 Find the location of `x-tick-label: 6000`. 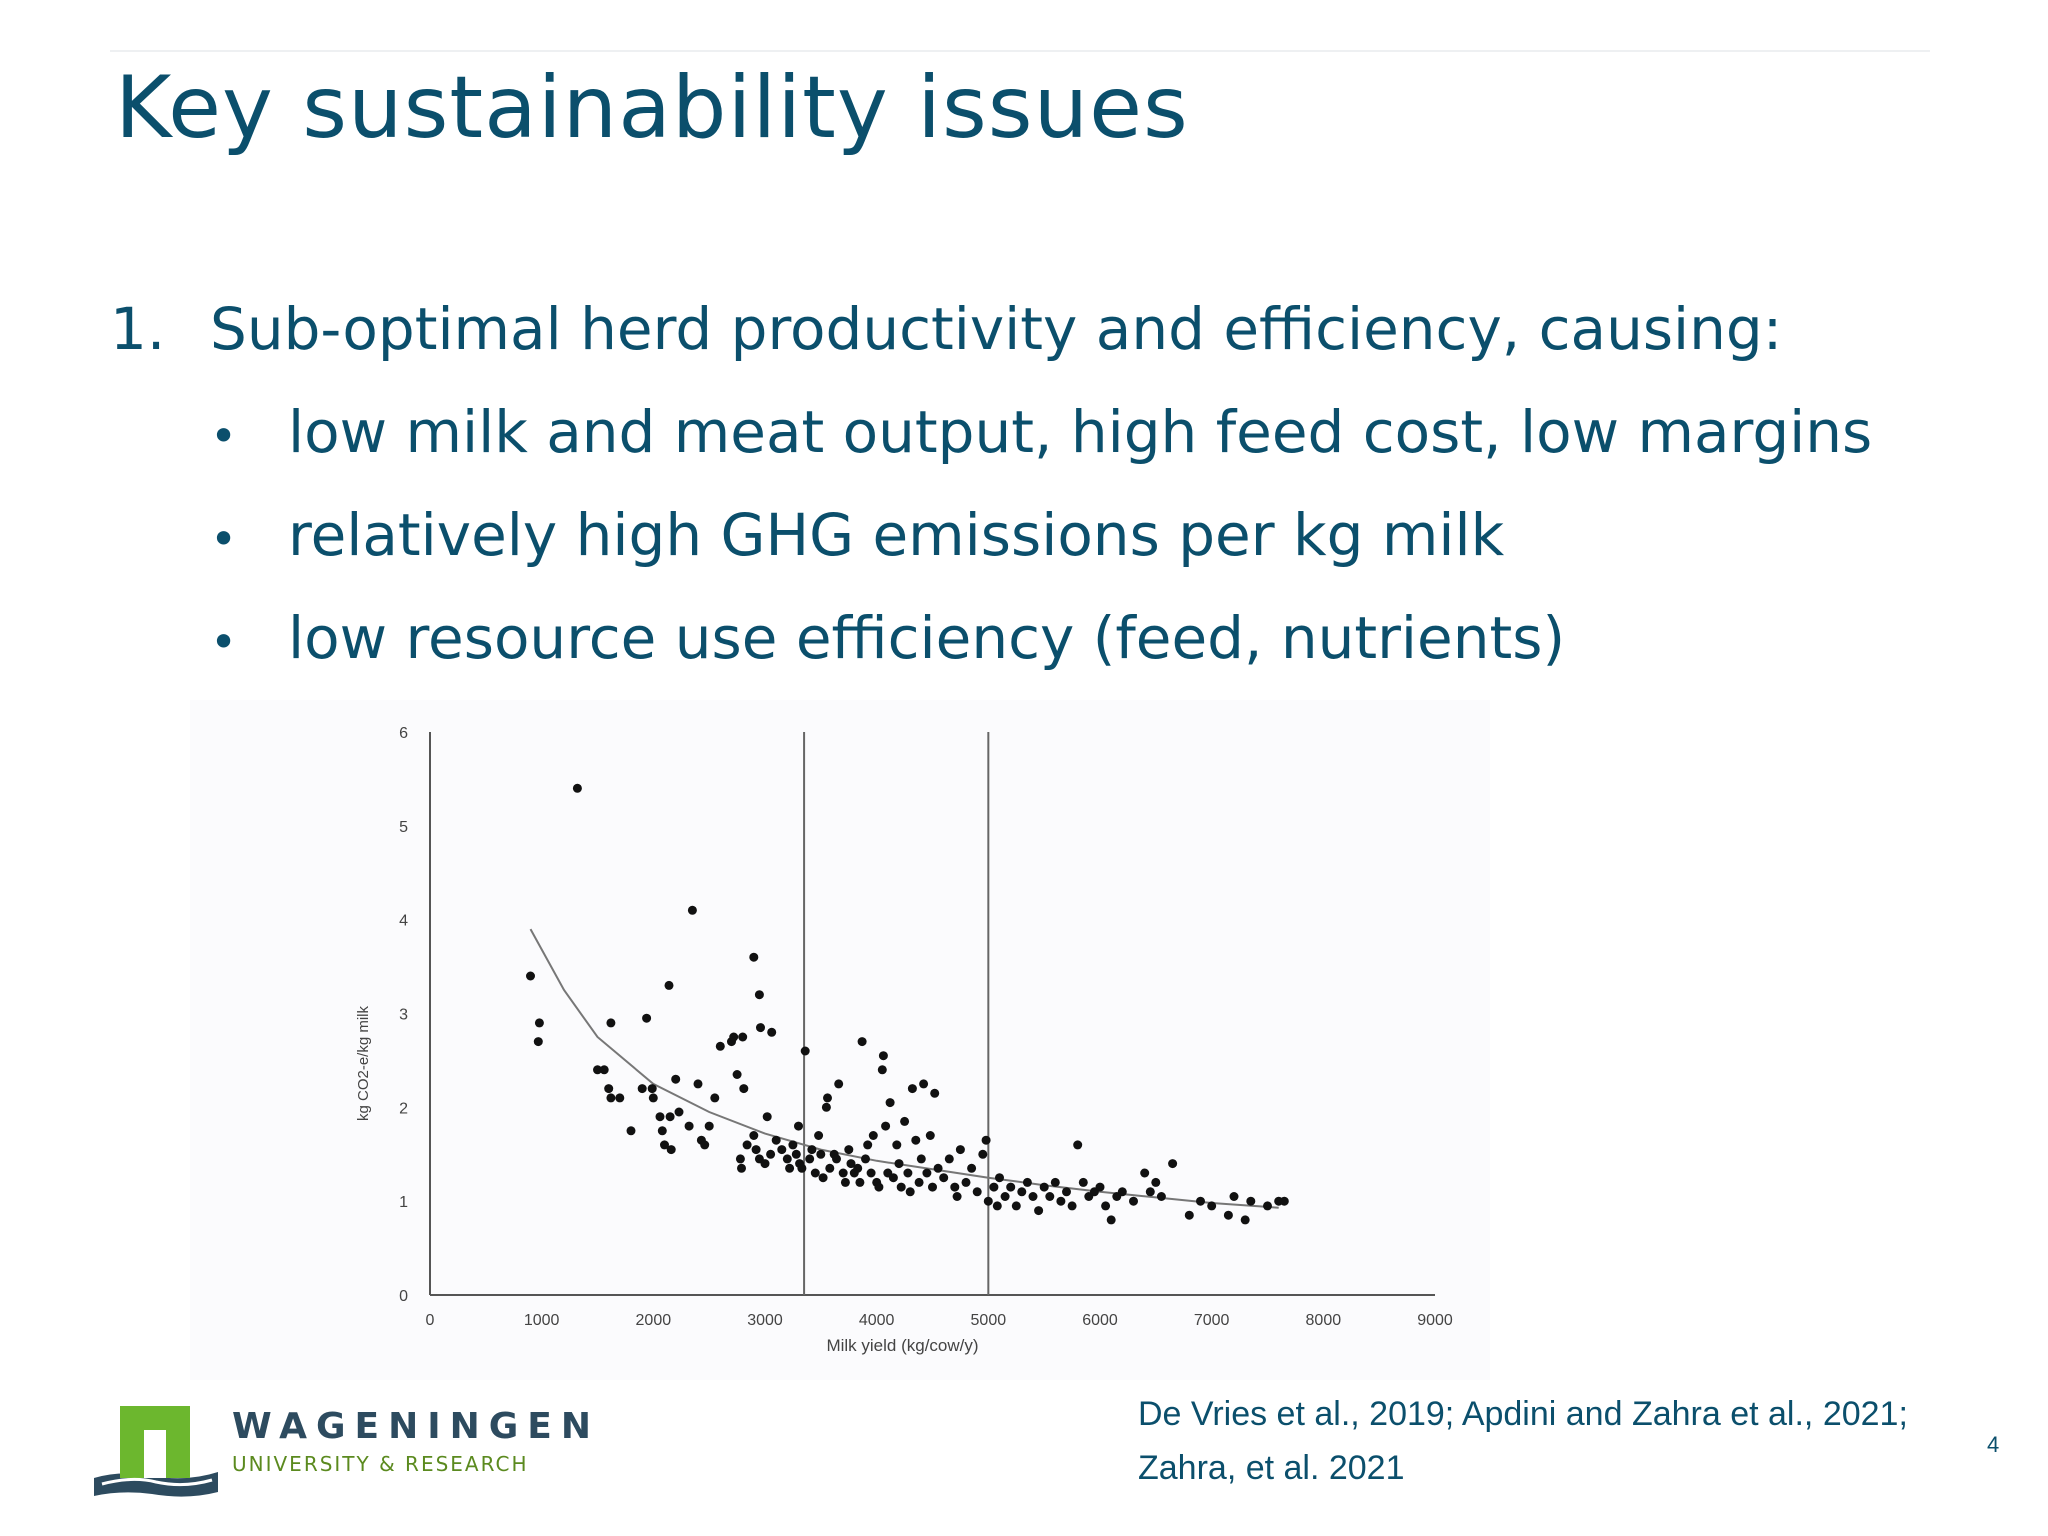

x-tick-label: 6000 is located at coordinates (1100, 1320).